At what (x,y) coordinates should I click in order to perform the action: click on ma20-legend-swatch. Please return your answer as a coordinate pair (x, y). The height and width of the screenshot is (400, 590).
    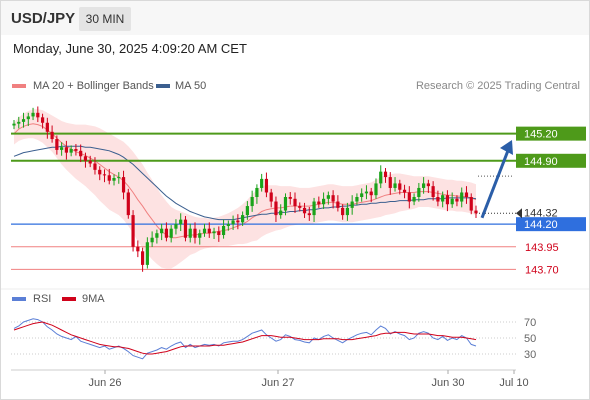
    Looking at the image, I should click on (19, 86).